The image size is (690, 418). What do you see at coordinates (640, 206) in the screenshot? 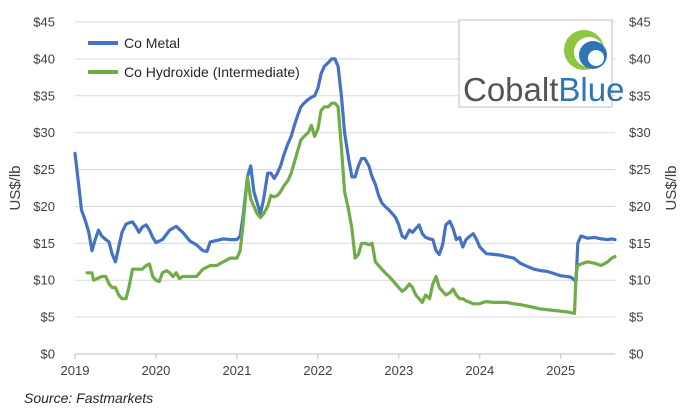
I see `y-tick-label-right: $20` at bounding box center [640, 206].